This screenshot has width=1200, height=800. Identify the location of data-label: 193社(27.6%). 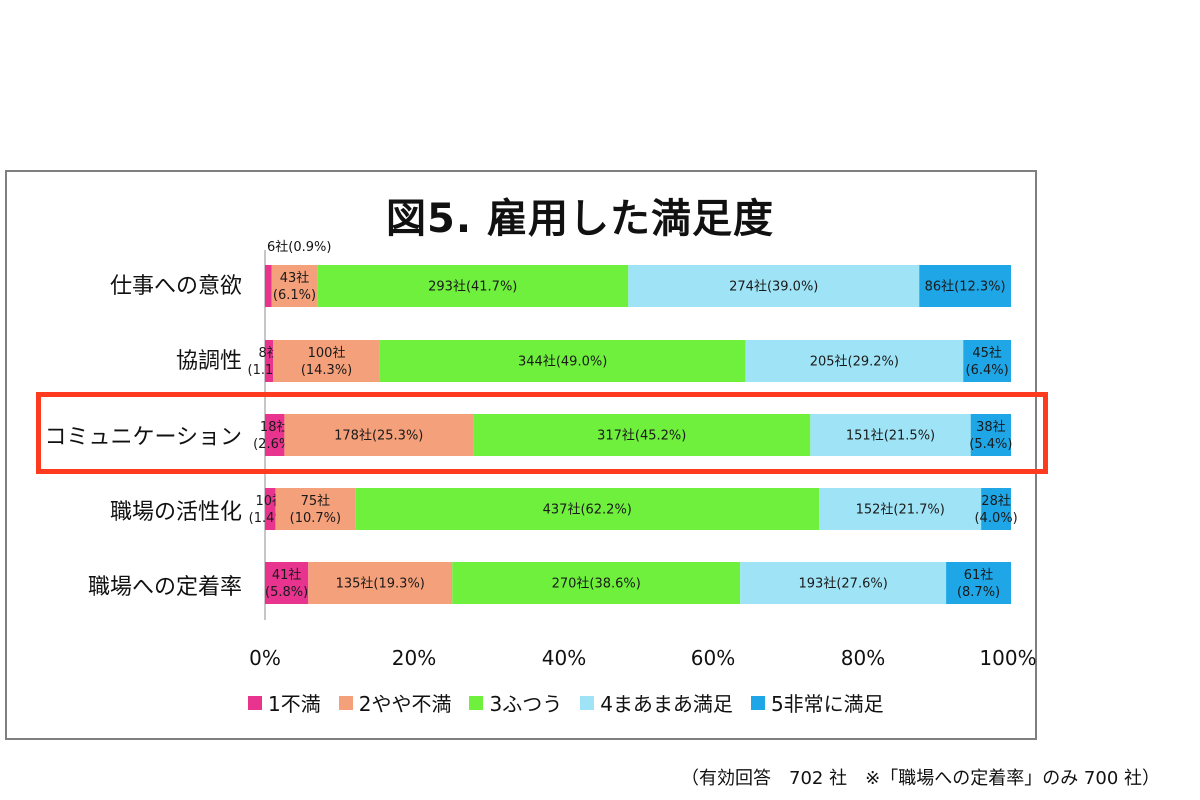
(843, 584).